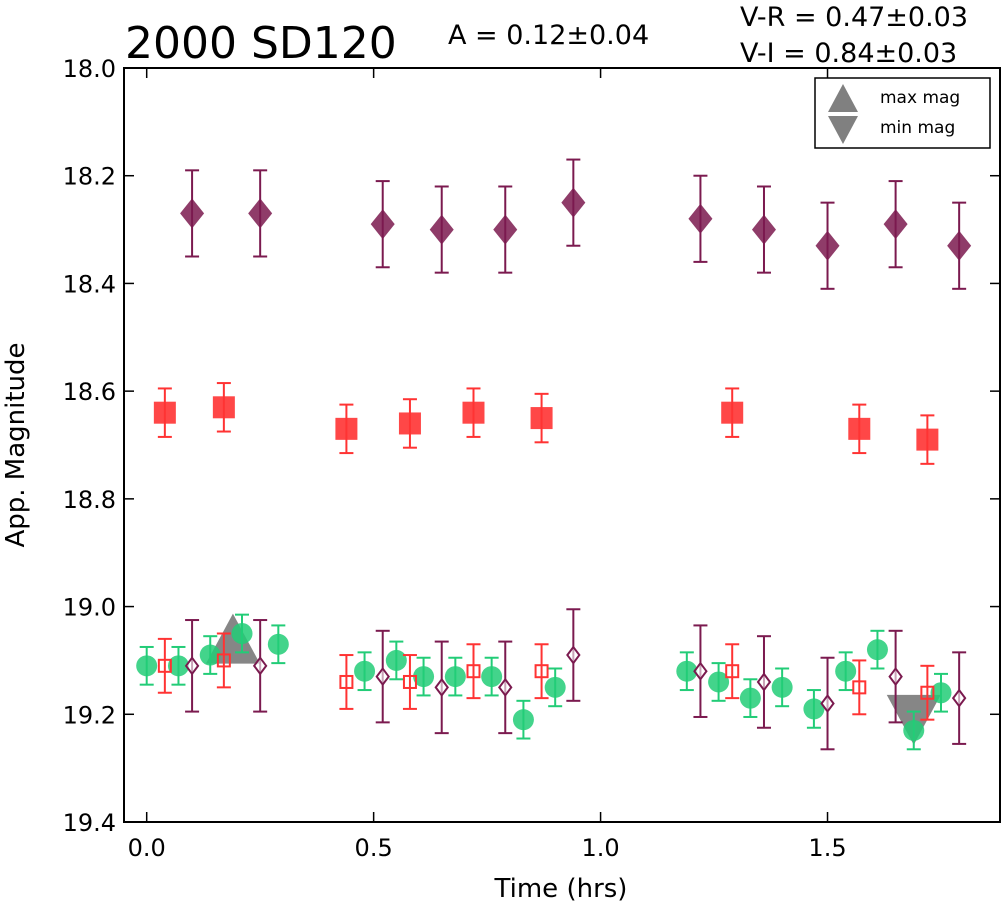  I want to click on v-band-series, so click(544, 682).